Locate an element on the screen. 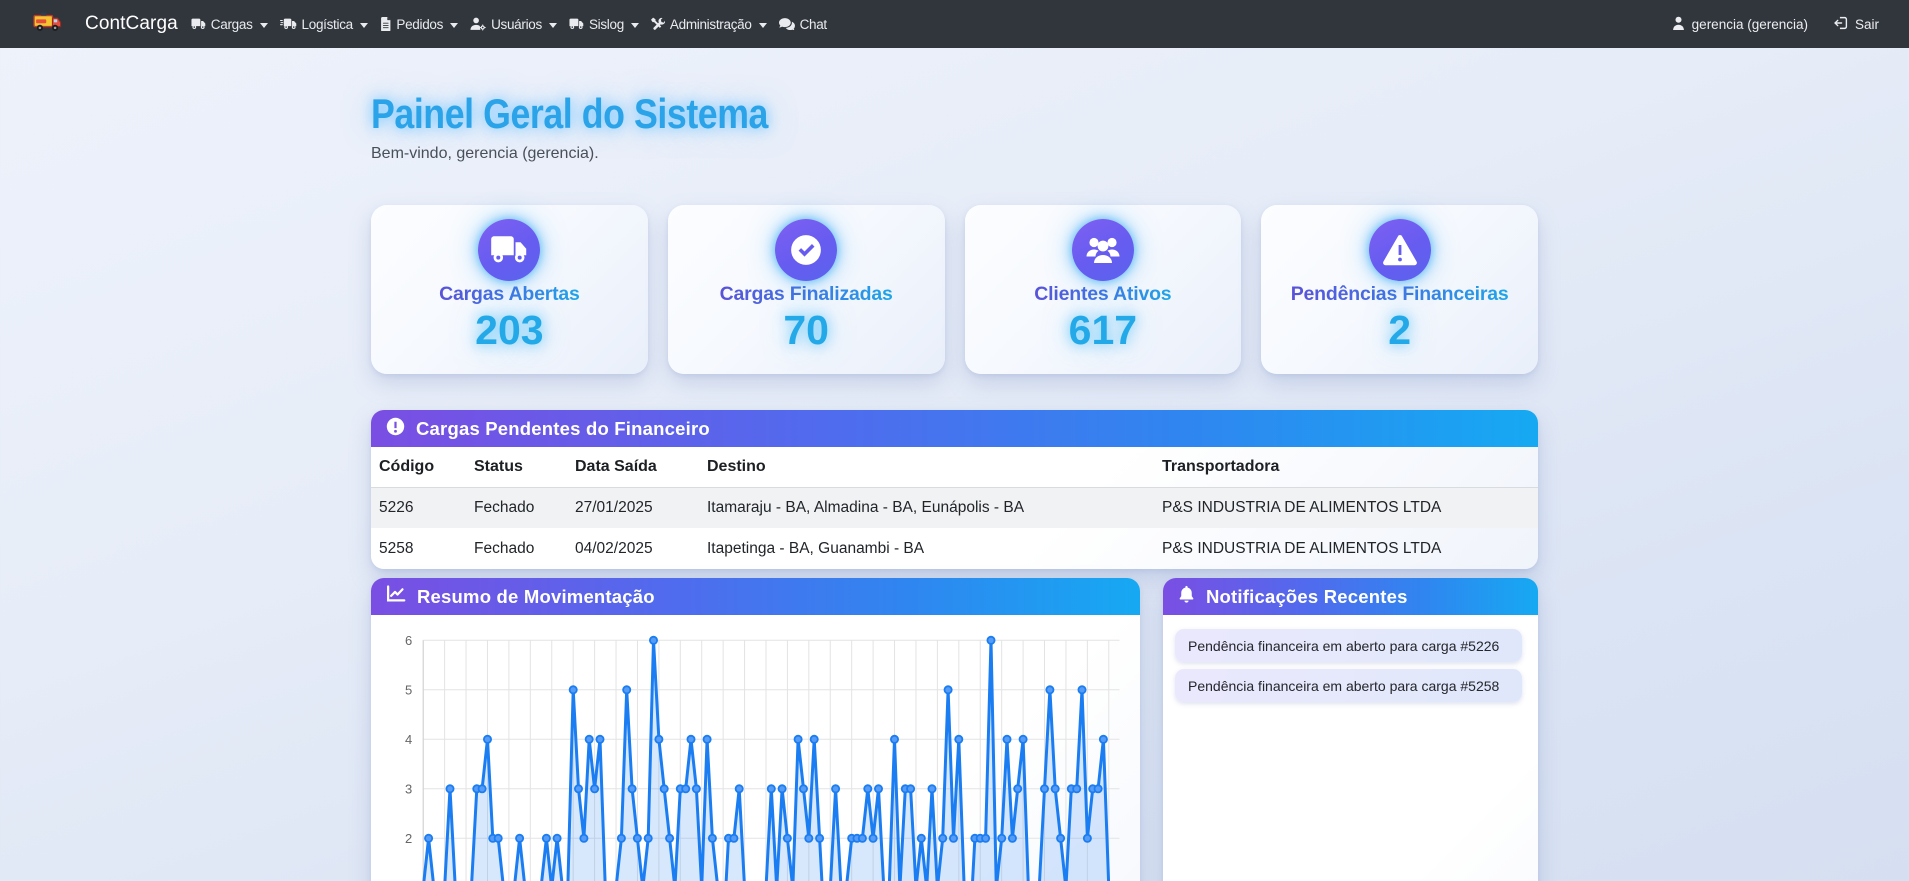  stat-card-cargas-finalizadas: Cargas Finalizadas 70 is located at coordinates (806, 289).